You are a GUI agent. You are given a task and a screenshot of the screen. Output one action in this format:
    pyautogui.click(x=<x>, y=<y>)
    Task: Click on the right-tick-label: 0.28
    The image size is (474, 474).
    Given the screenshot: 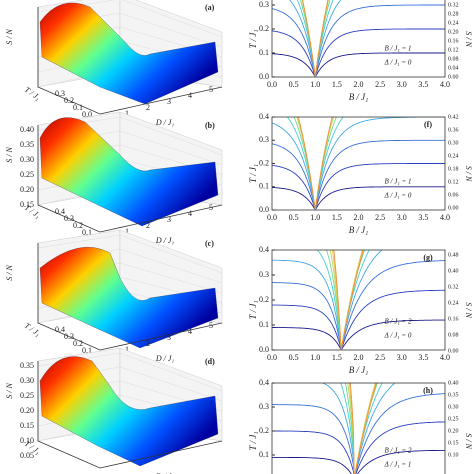 What is the action you would take?
    pyautogui.click(x=453, y=14)
    